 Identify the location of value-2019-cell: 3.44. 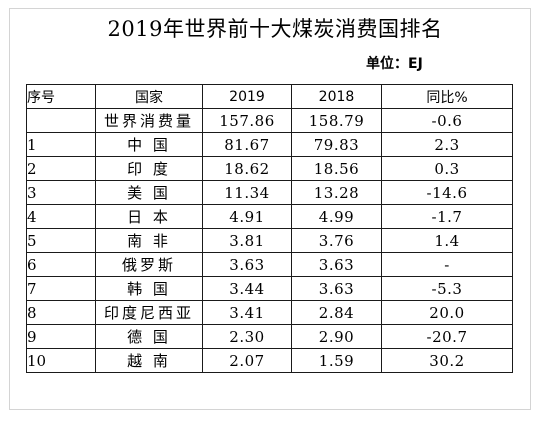
(247, 288).